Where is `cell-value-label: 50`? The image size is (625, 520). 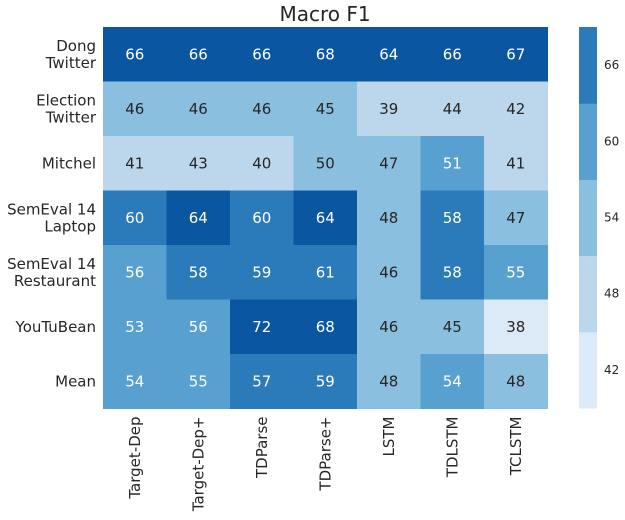
cell-value-label: 50 is located at coordinates (325, 163).